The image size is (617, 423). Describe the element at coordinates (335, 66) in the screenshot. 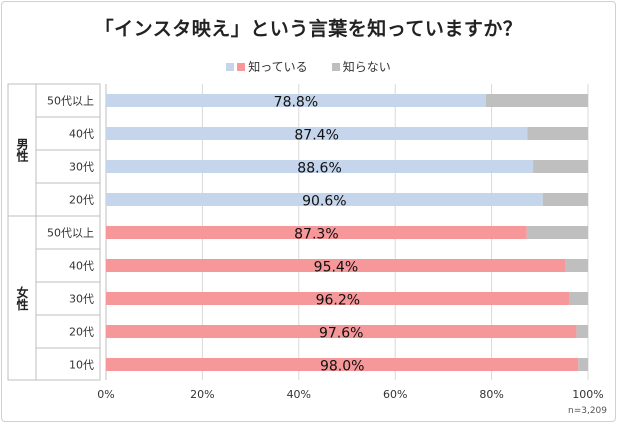

I see `legend-swatch-gray-icon` at that location.